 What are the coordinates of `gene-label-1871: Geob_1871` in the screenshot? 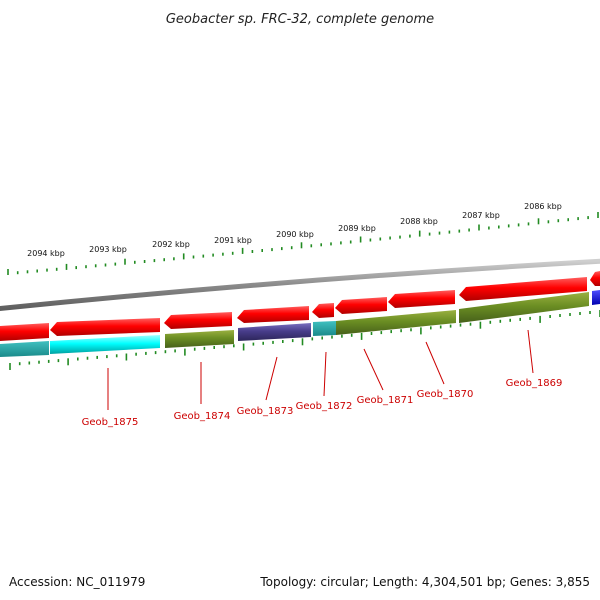 It's located at (385, 400).